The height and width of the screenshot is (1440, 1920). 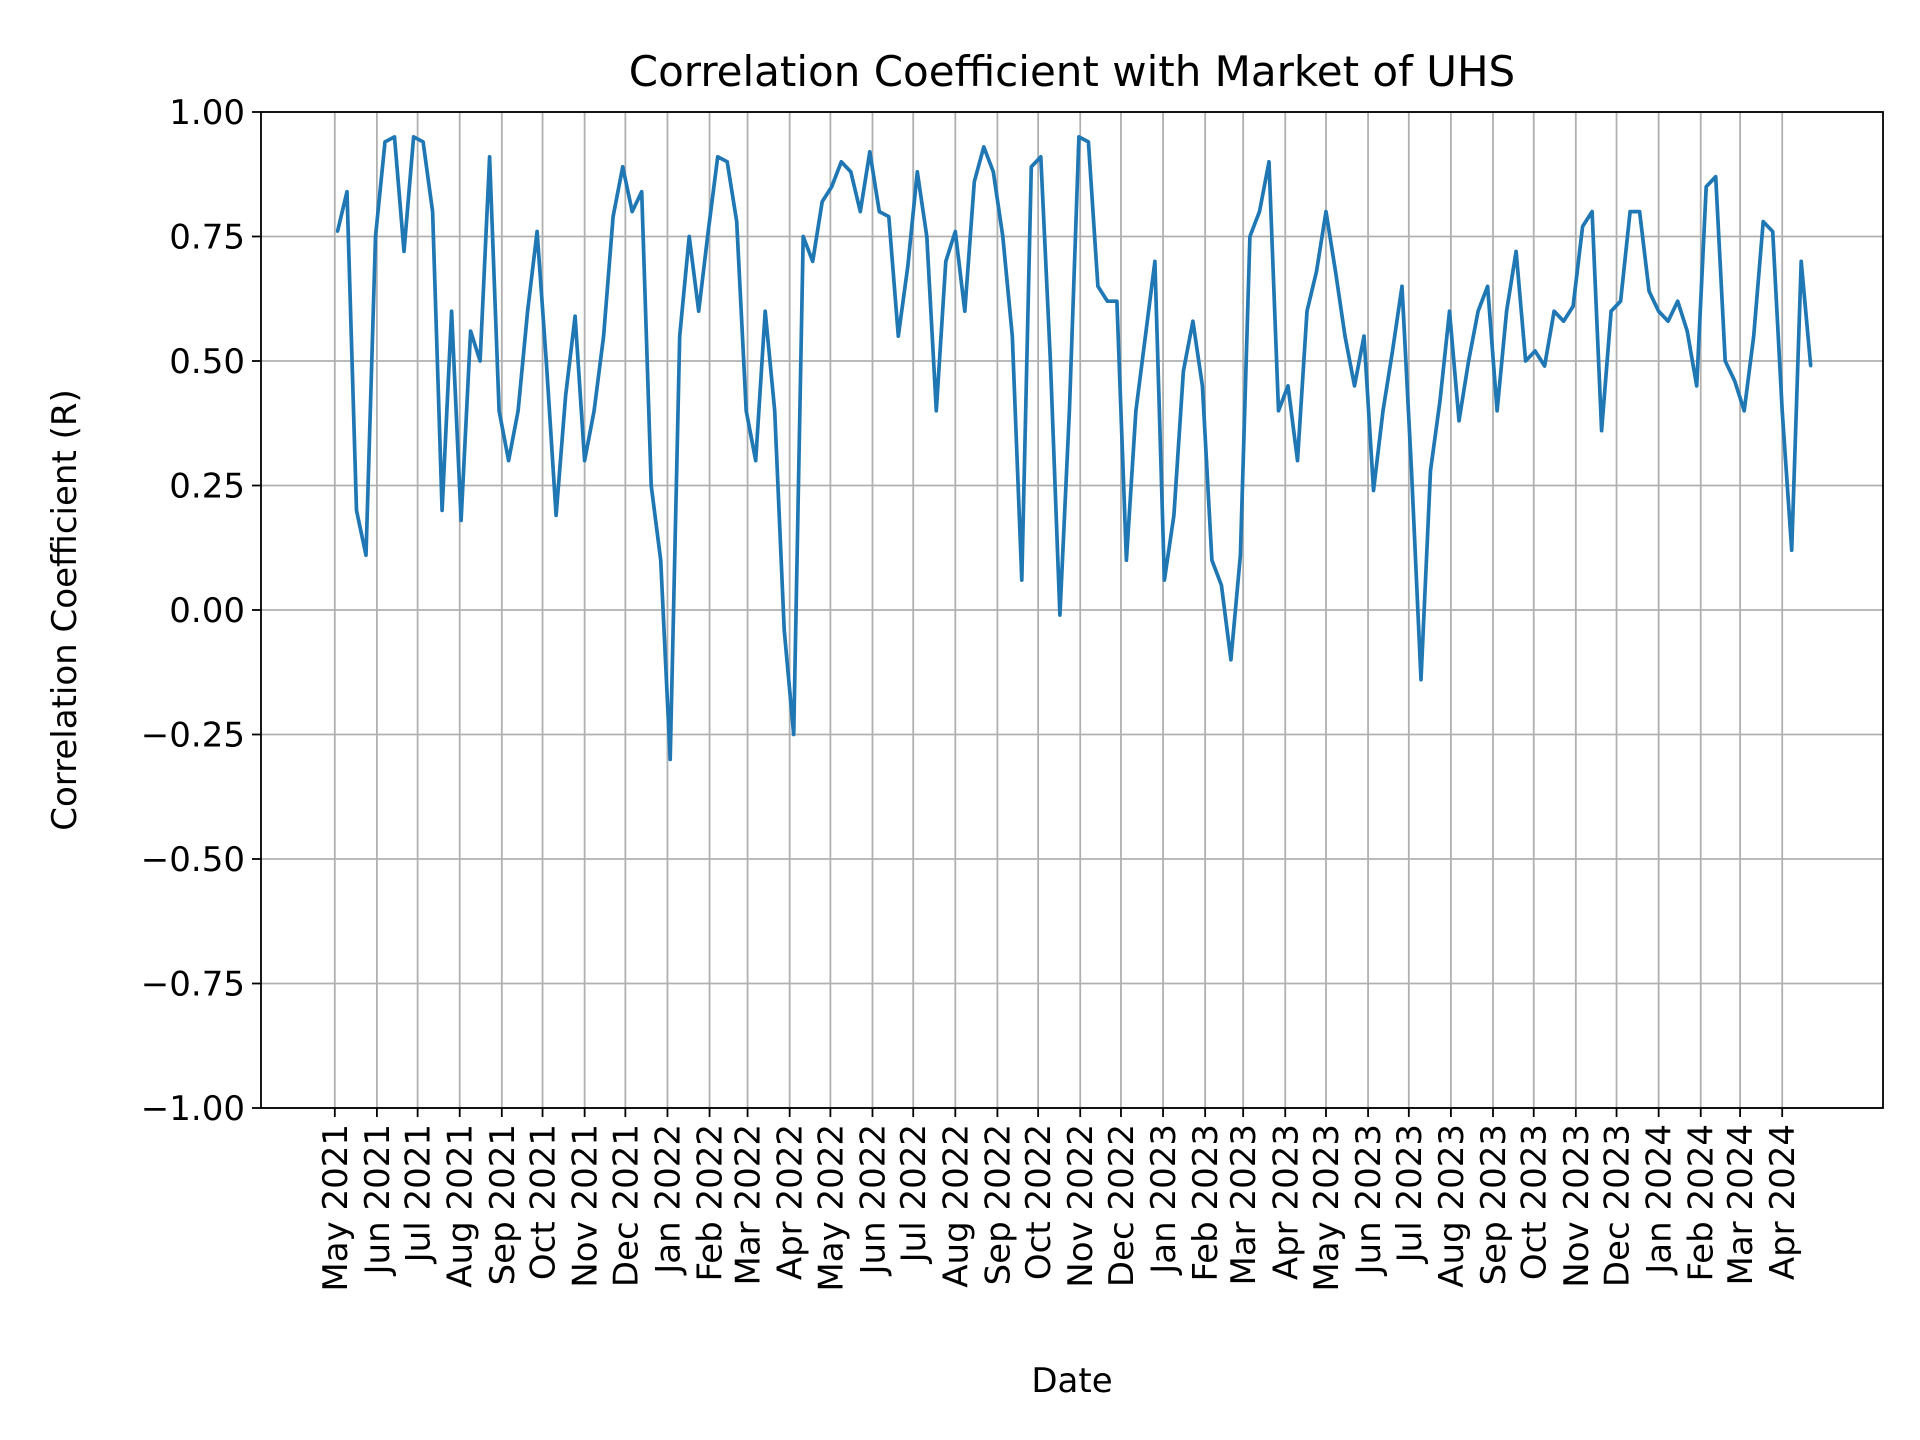 What do you see at coordinates (956, 1206) in the screenshot?
I see `x-tick-label: Aug 2022` at bounding box center [956, 1206].